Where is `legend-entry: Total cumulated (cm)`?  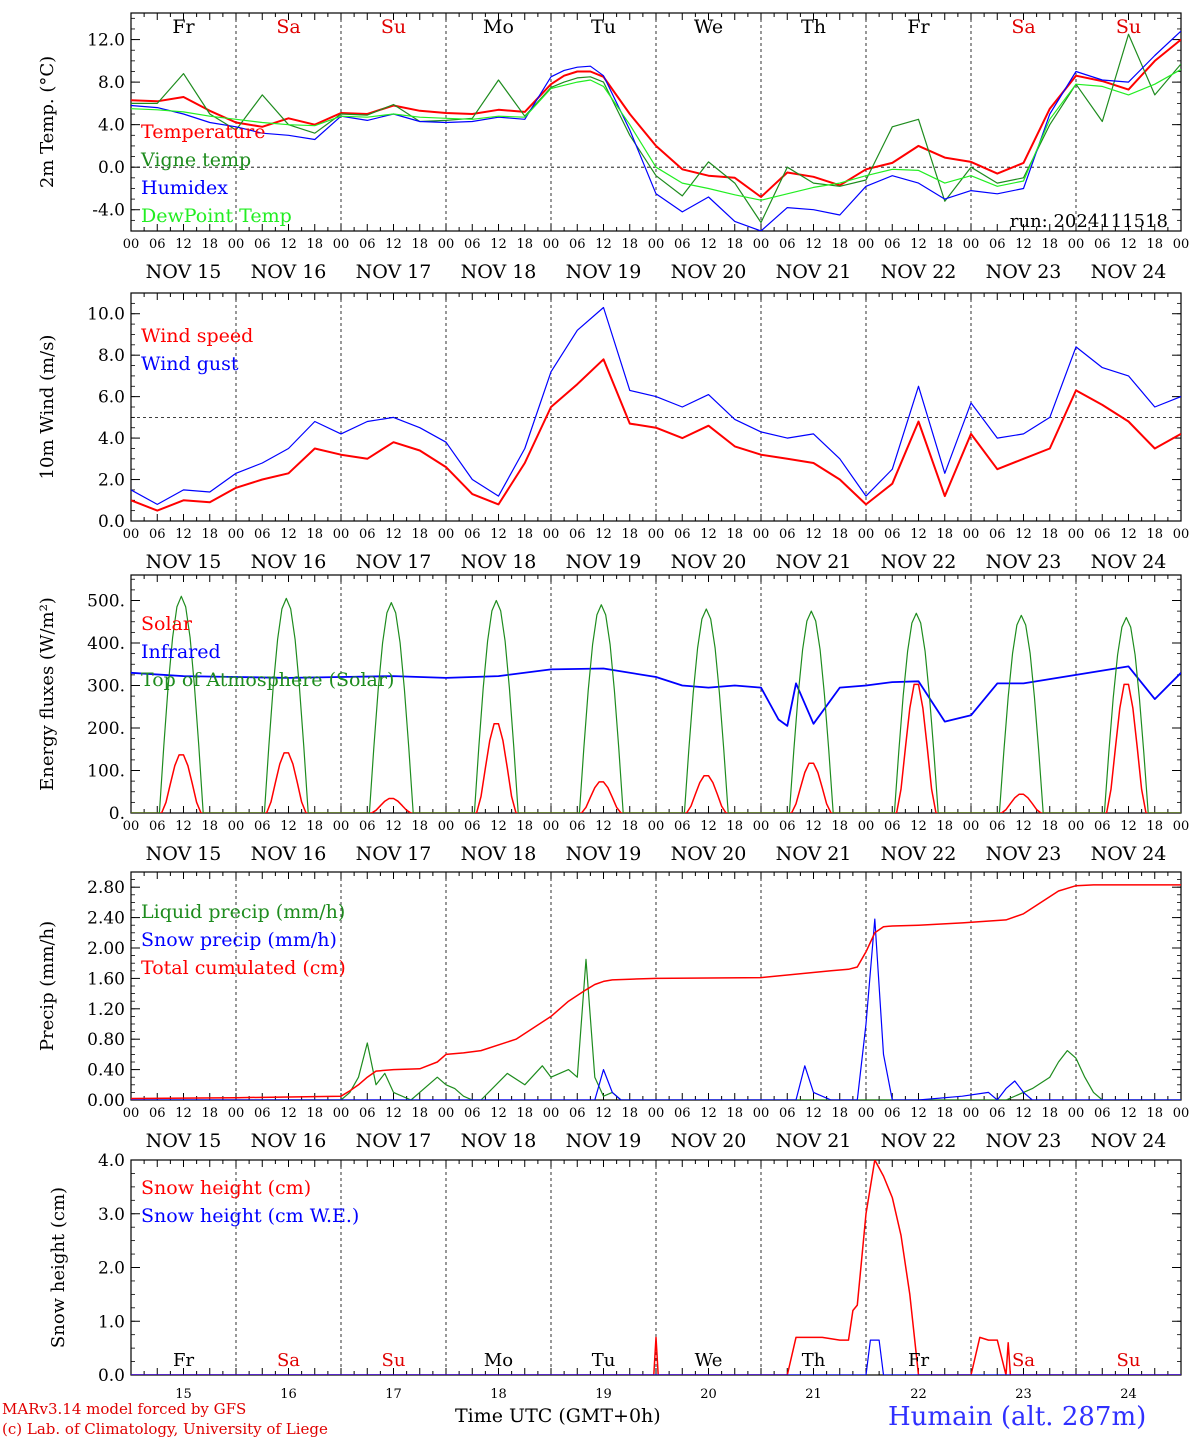 legend-entry: Total cumulated (cm) is located at coordinates (243, 968).